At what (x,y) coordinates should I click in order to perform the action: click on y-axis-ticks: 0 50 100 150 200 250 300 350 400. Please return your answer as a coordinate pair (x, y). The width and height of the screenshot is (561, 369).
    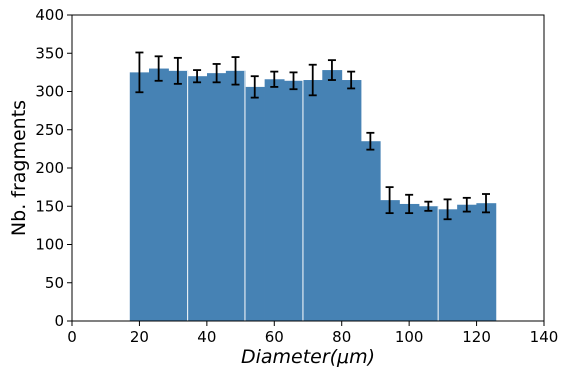
    Looking at the image, I should click on (53, 168).